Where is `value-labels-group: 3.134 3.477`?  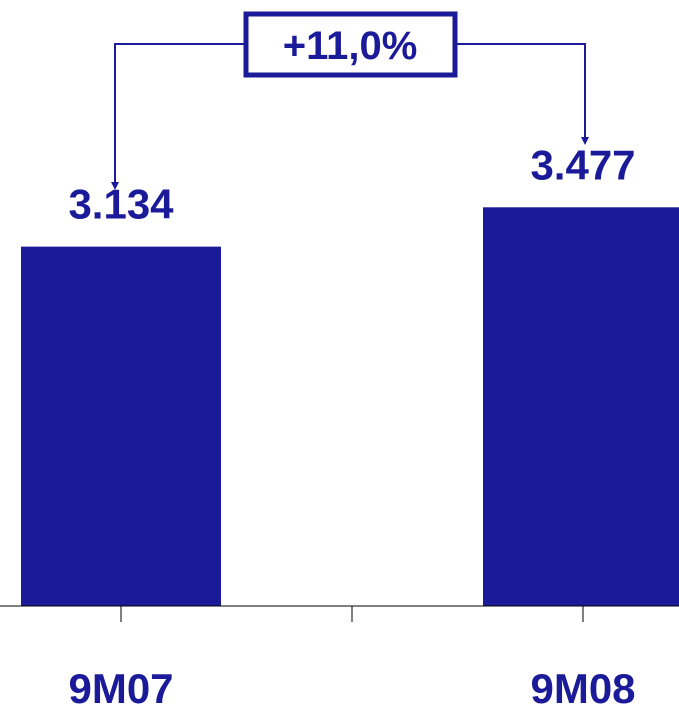
value-labels-group: 3.134 3.477 is located at coordinates (351, 184).